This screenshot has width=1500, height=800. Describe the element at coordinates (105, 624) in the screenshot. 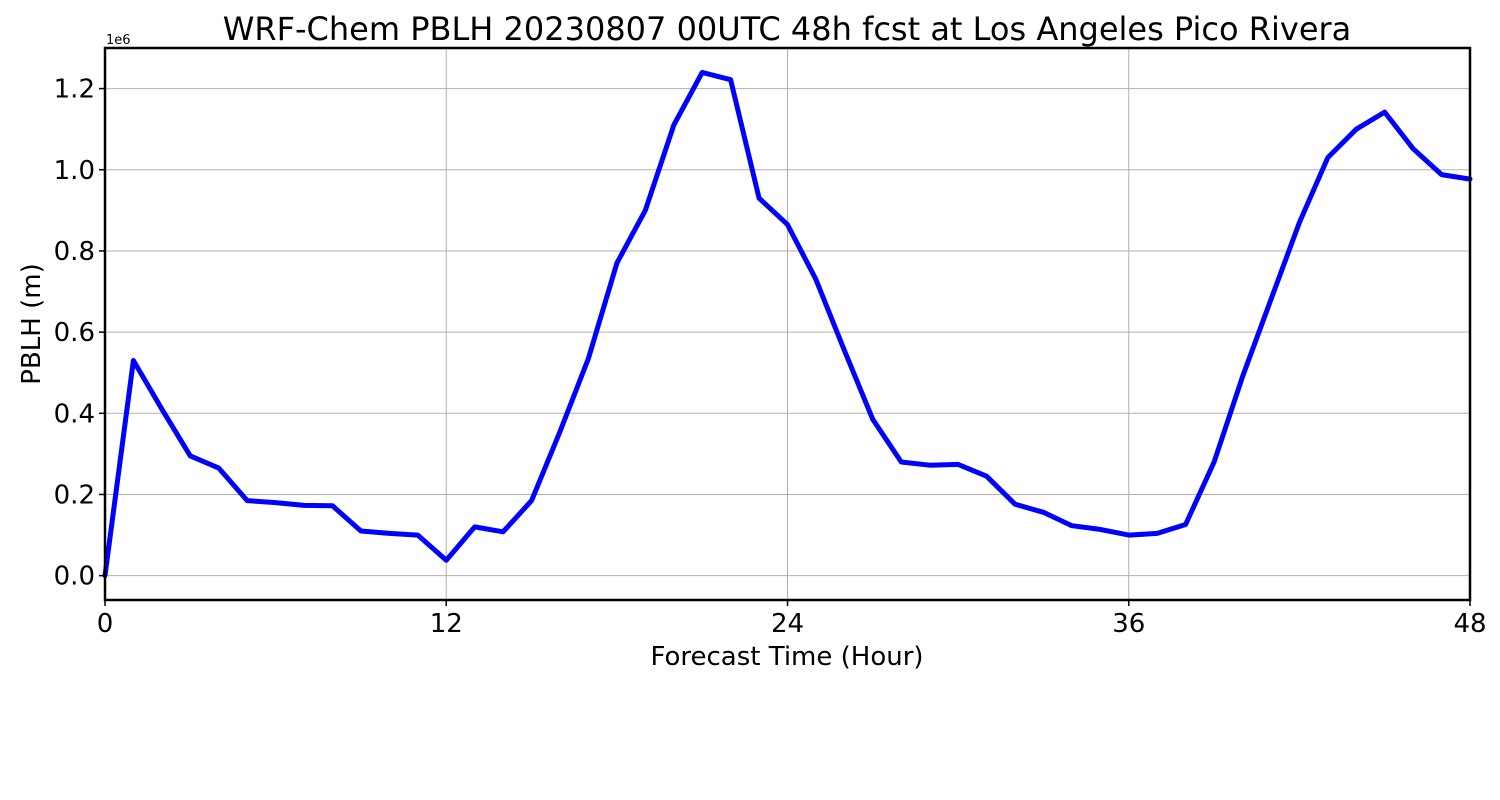

I see `x-tick-label: 0` at that location.